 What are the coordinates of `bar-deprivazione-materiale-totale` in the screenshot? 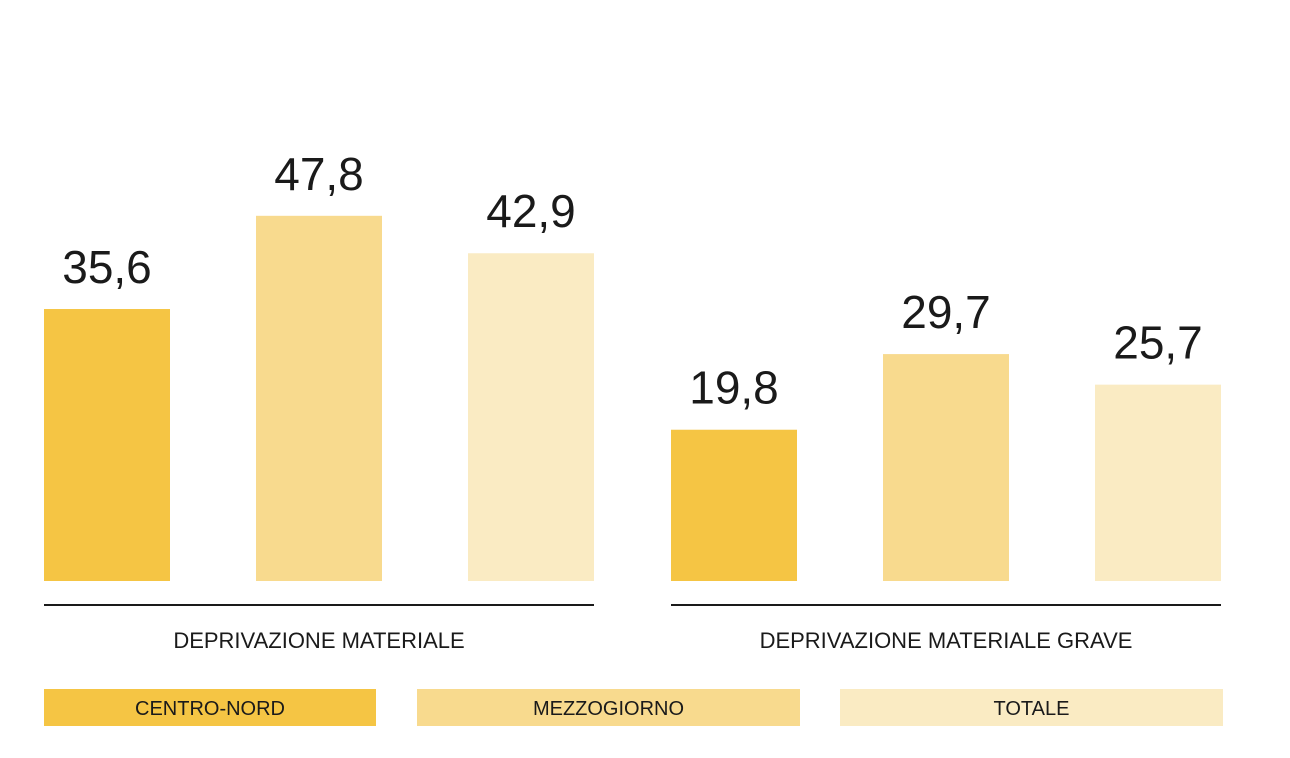 It's located at (531, 417).